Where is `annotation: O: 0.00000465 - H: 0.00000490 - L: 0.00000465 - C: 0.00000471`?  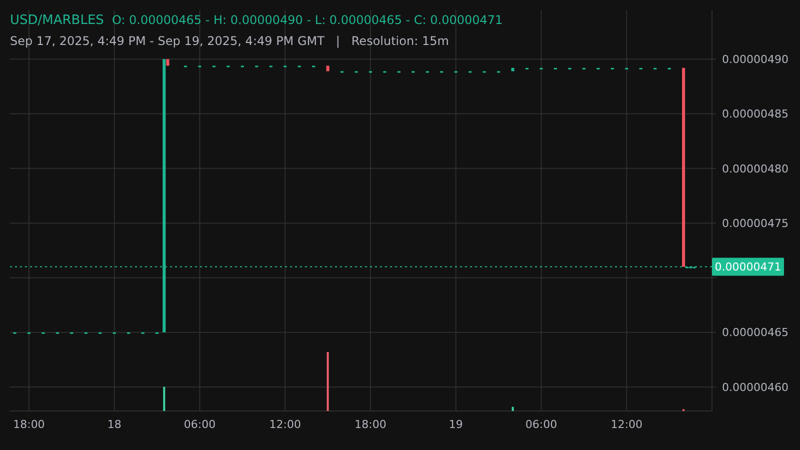
annotation: O: 0.00000465 - H: 0.00000490 - L: 0.00000465 - C: 0.00000471 is located at coordinates (307, 20).